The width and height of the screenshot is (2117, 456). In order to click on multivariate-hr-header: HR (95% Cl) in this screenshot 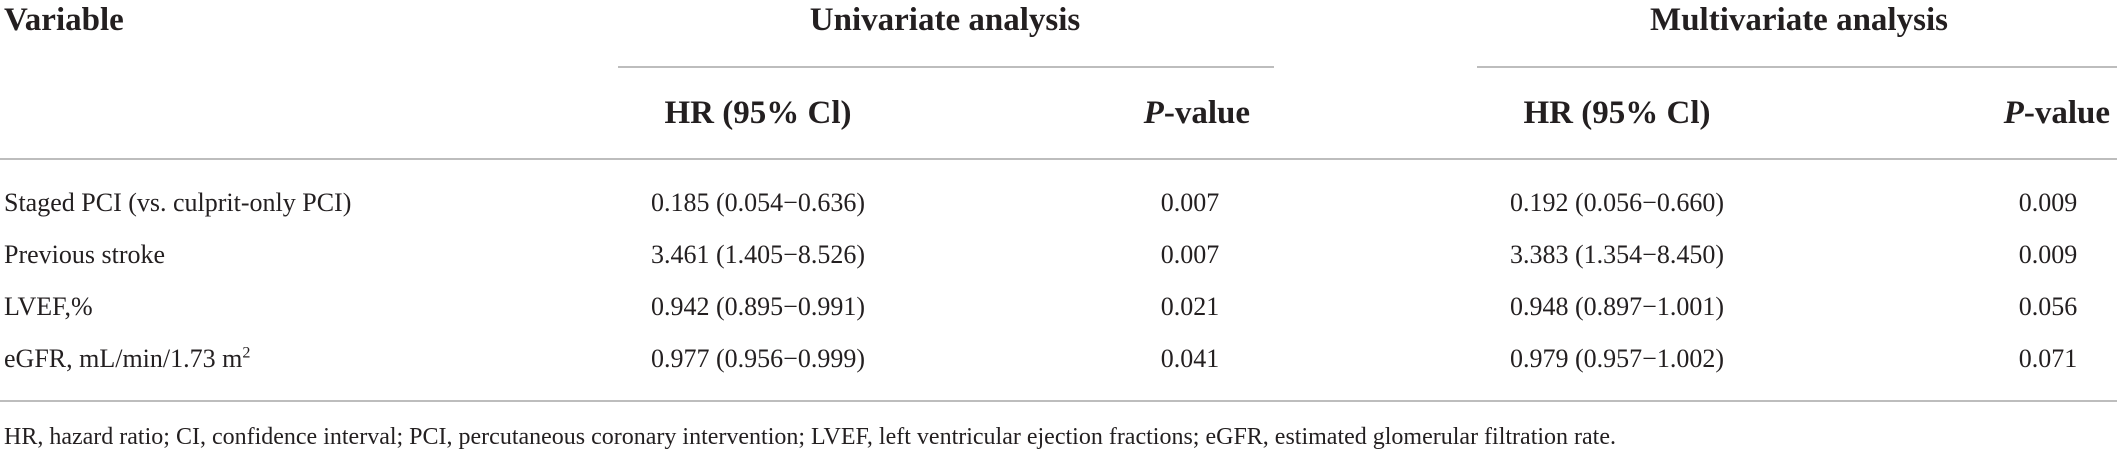, I will do `click(1617, 113)`.